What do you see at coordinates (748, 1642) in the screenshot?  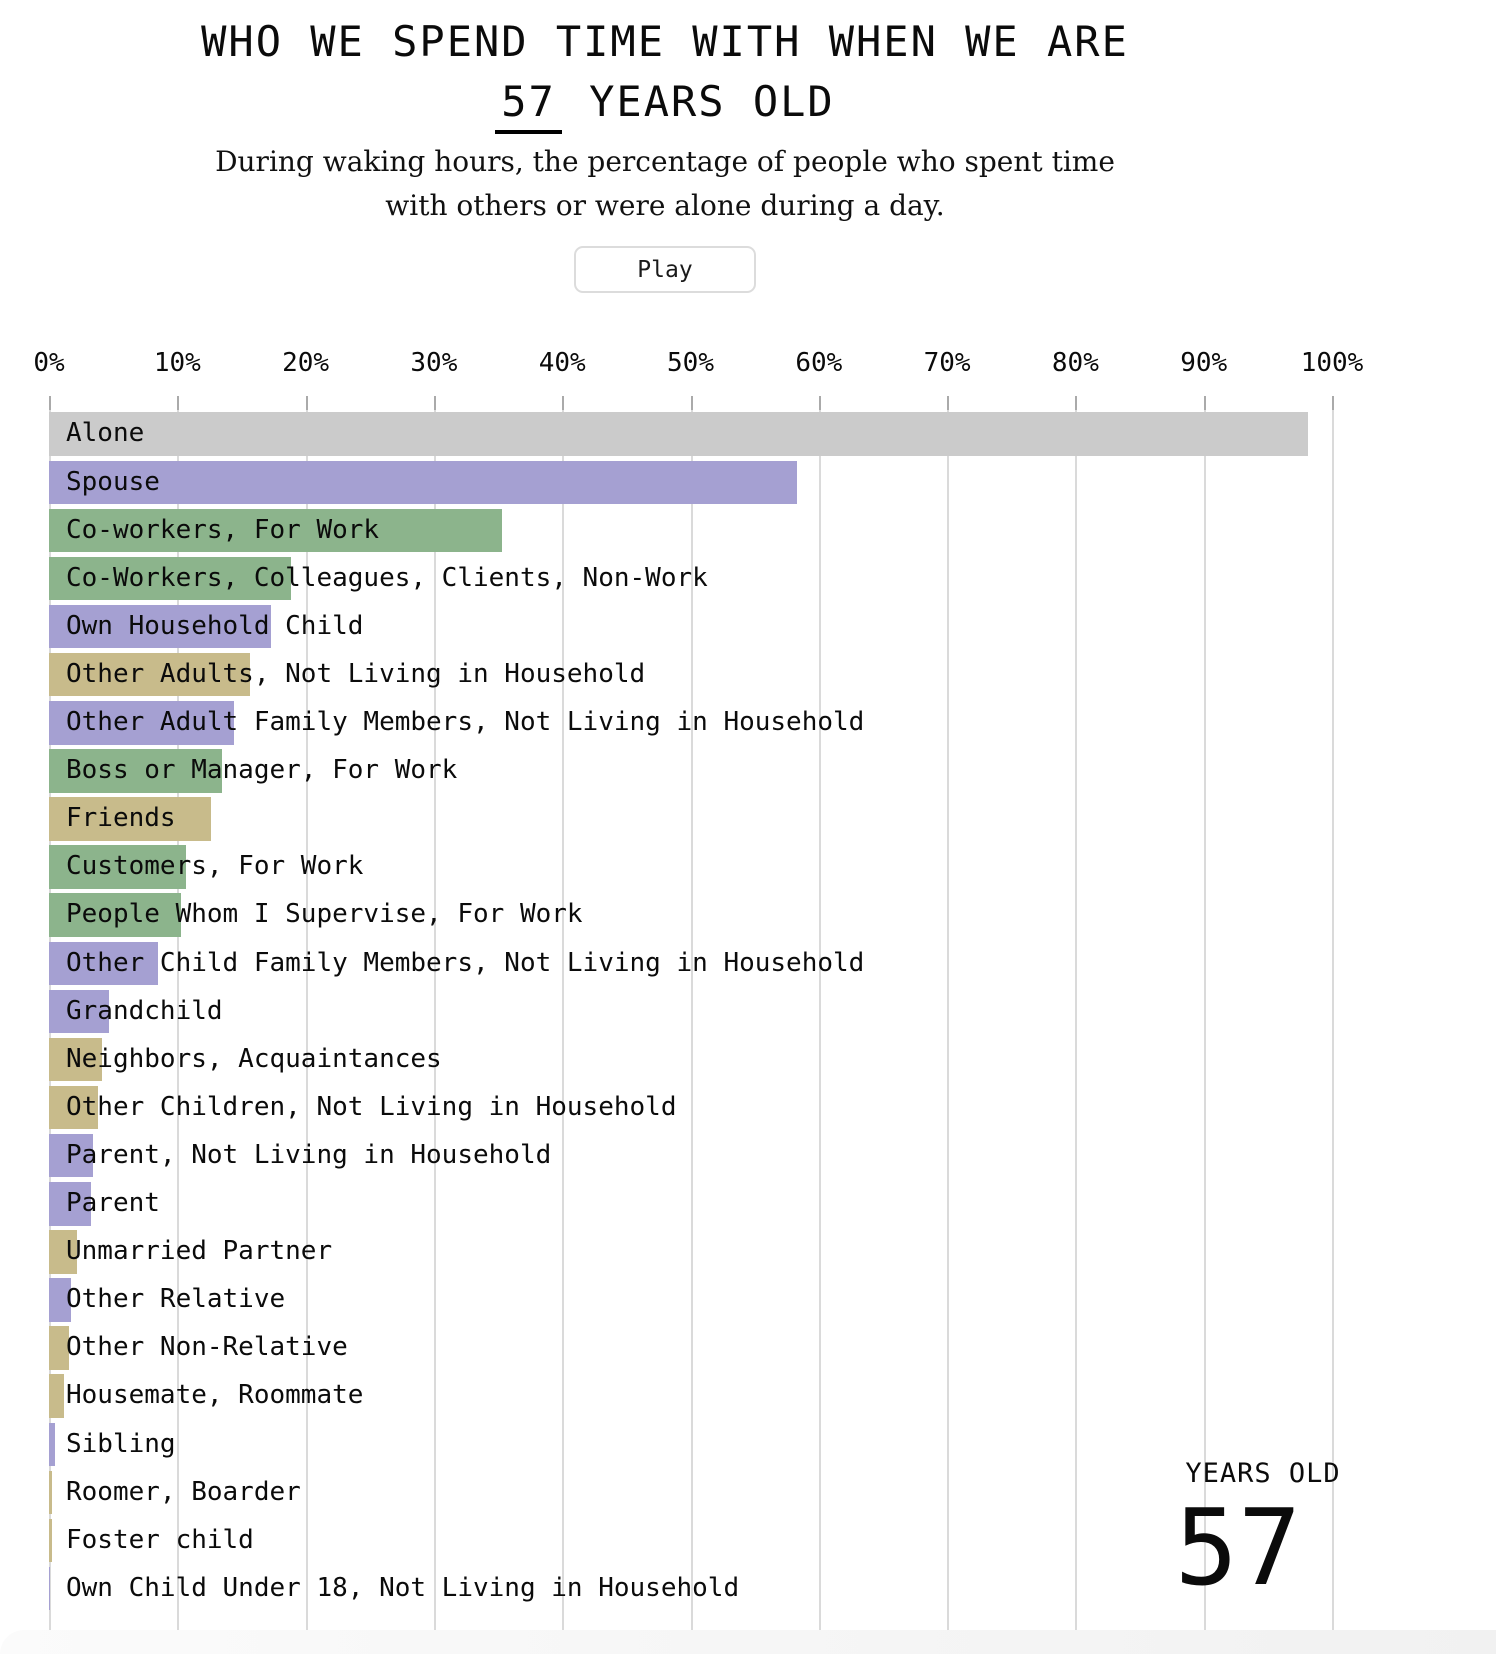 I see `bottom-edge-strip` at bounding box center [748, 1642].